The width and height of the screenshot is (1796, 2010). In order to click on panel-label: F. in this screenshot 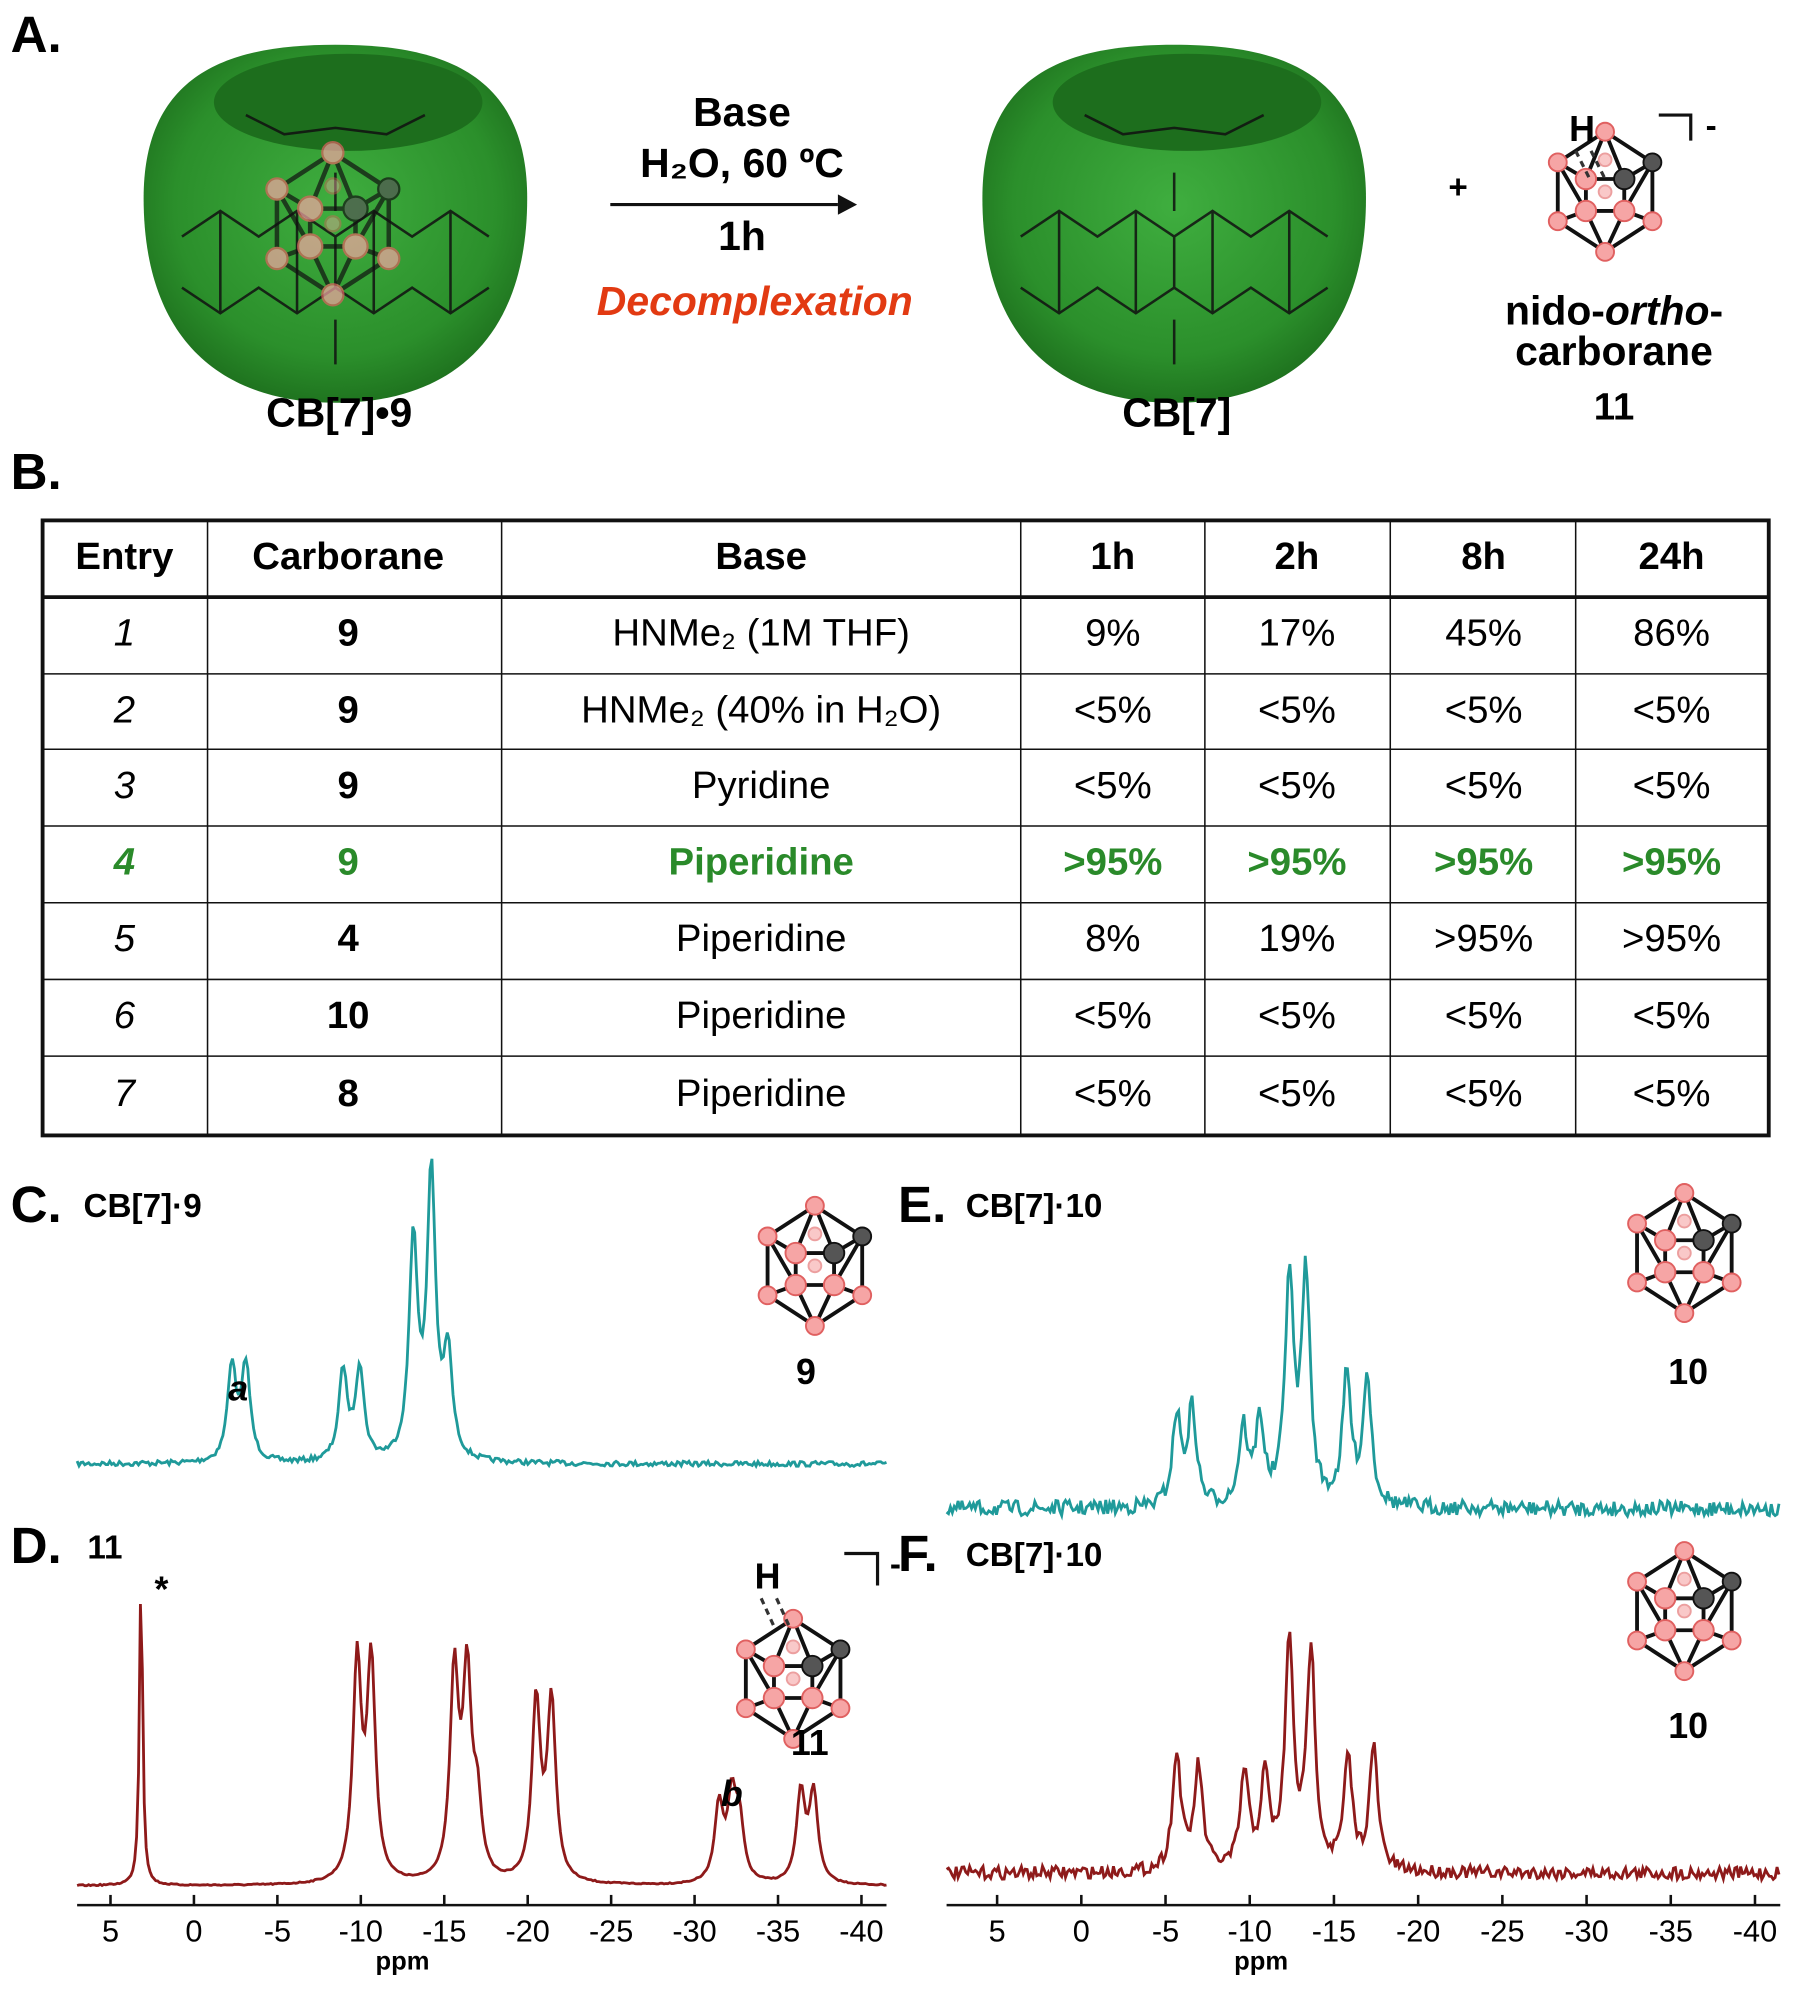, I will do `click(918, 1553)`.